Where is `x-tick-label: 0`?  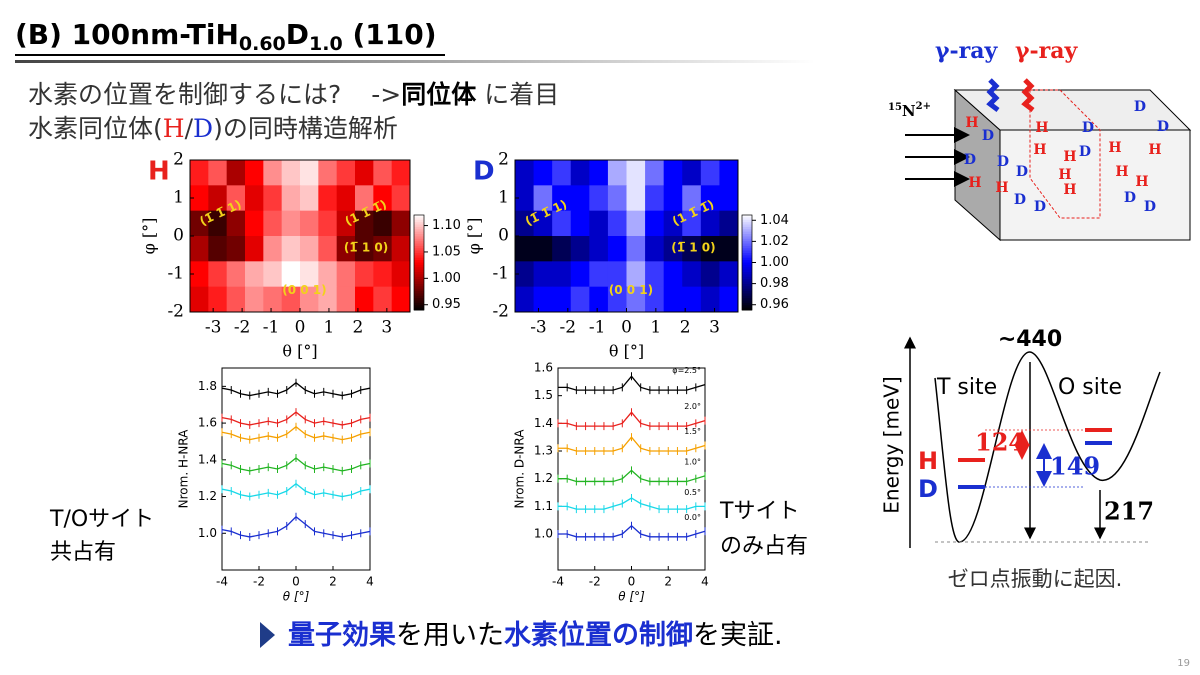
x-tick-label: 0 is located at coordinates (632, 582).